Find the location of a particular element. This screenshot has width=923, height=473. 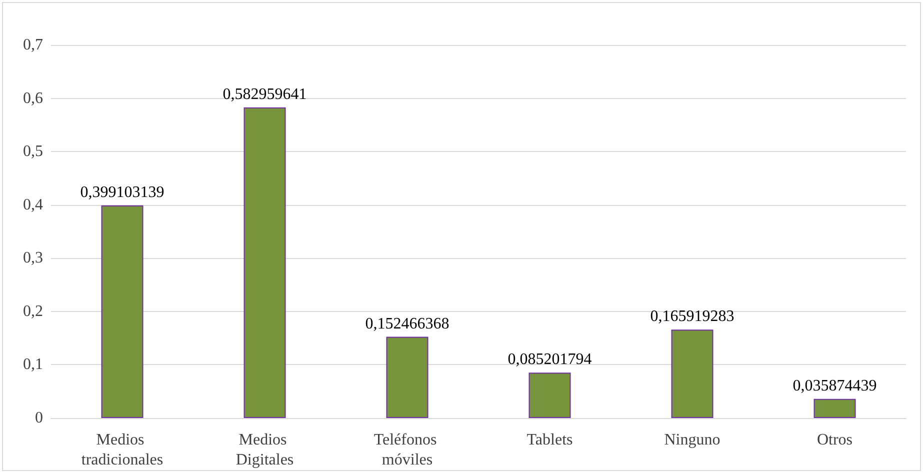

data-label: 0,399103139 is located at coordinates (122, 192).